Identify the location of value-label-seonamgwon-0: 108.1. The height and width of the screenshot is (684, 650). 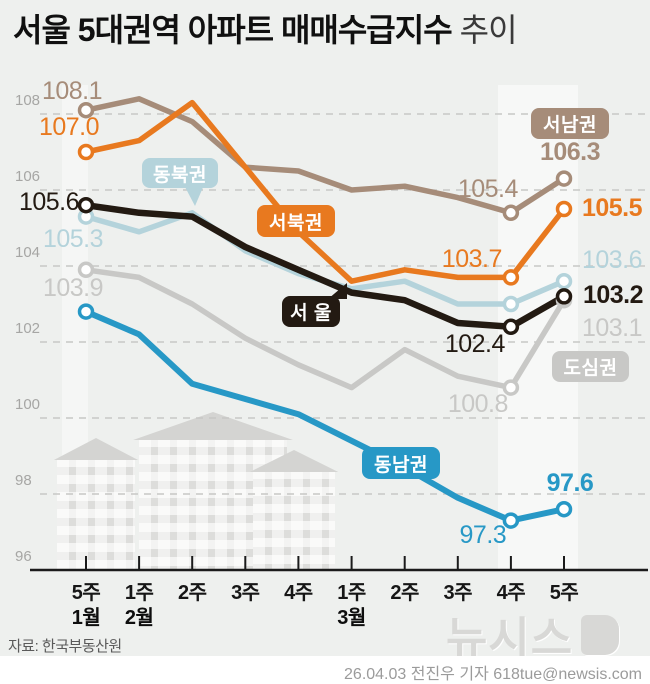
(72, 91).